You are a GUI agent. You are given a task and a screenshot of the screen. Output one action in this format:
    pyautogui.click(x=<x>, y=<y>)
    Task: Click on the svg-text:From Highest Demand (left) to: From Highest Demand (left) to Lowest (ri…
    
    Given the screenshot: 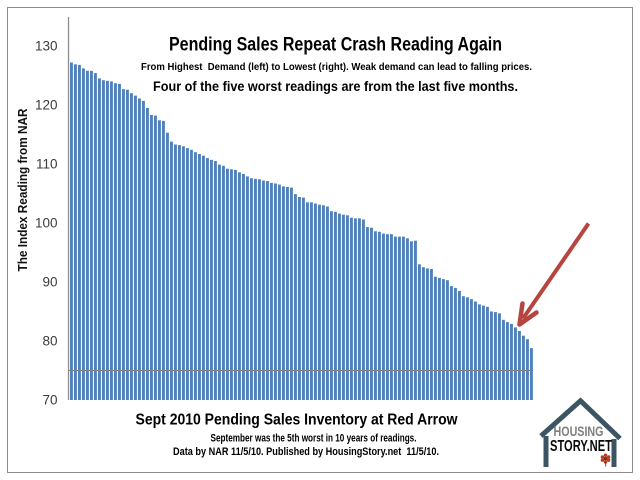 What is the action you would take?
    pyautogui.click(x=336, y=67)
    